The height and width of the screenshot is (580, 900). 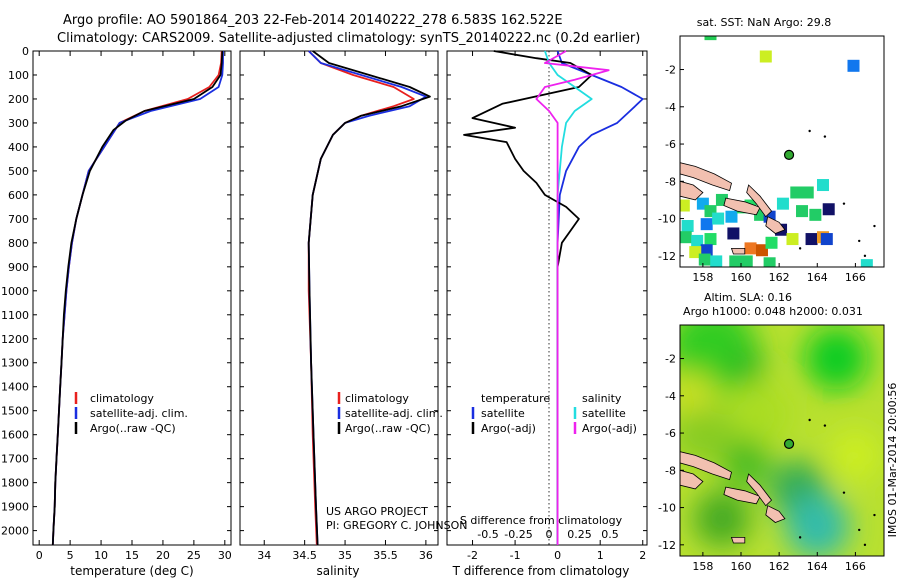 What do you see at coordinates (15, 387) in the screenshot?
I see `depth-tick-label: 1400` at bounding box center [15, 387].